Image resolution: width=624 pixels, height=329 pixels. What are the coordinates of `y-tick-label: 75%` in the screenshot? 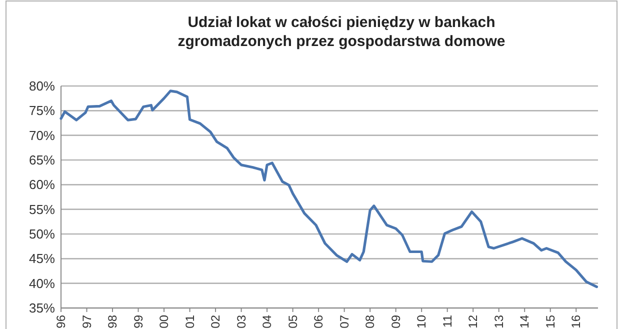 It's located at (42, 110).